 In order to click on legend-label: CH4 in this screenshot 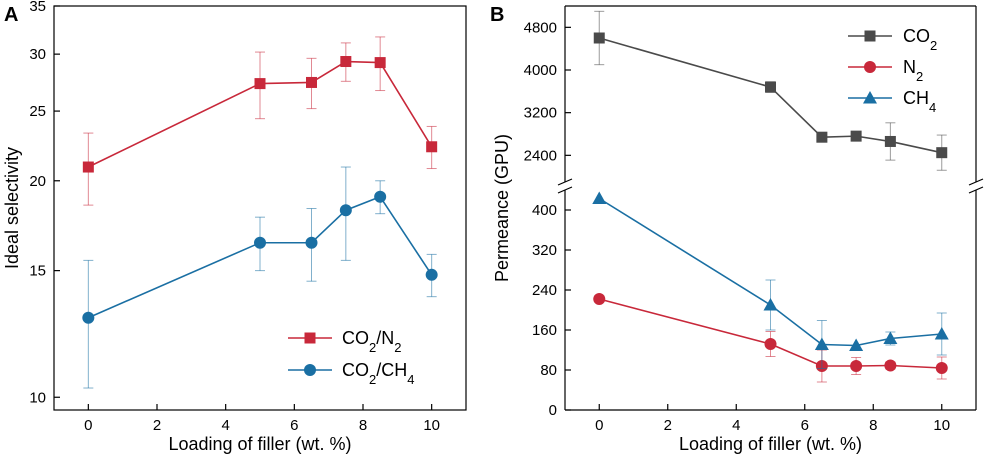, I will do `click(919, 101)`.